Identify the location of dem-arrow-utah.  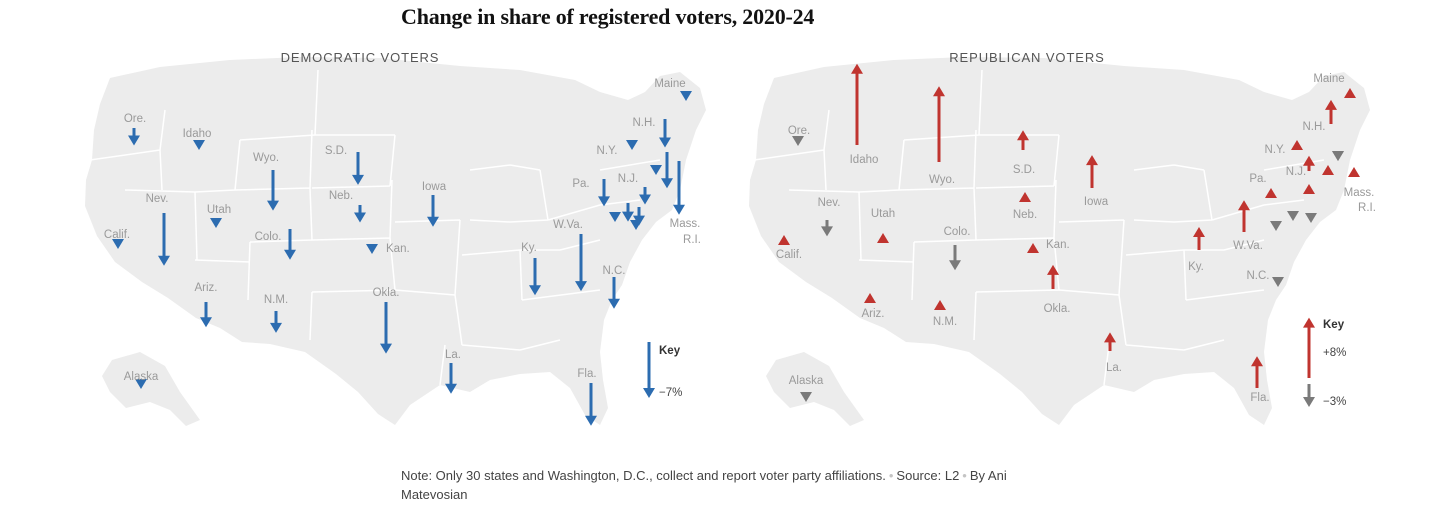
(216, 223).